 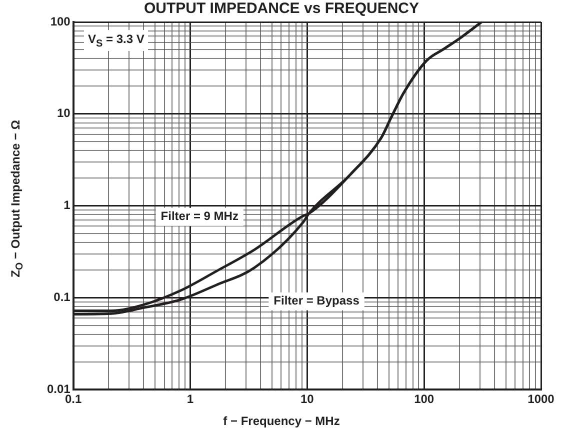 I want to click on y-tick-label: 0.01, so click(x=58, y=389).